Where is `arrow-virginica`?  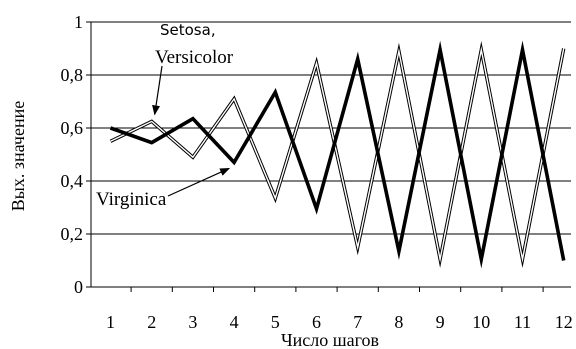 arrow-virginica is located at coordinates (199, 182).